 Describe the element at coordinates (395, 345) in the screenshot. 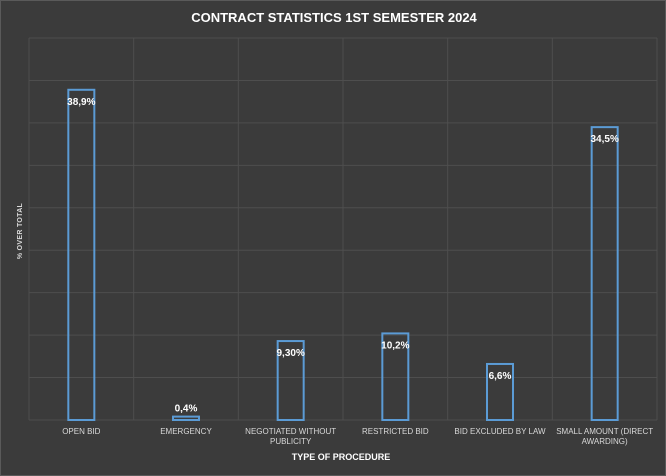

I see `data-label: 10,2%` at that location.